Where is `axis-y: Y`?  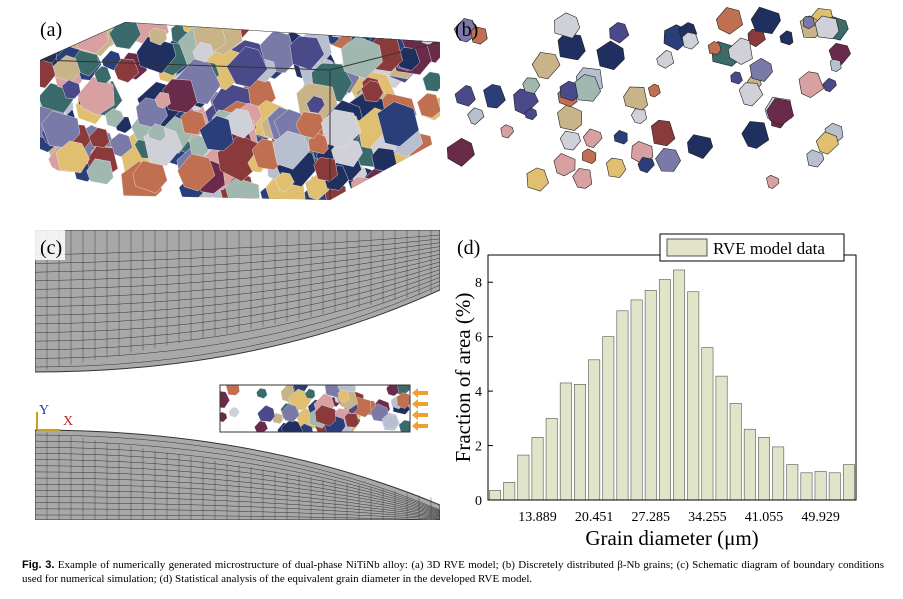
axis-y: Y is located at coordinates (44, 410).